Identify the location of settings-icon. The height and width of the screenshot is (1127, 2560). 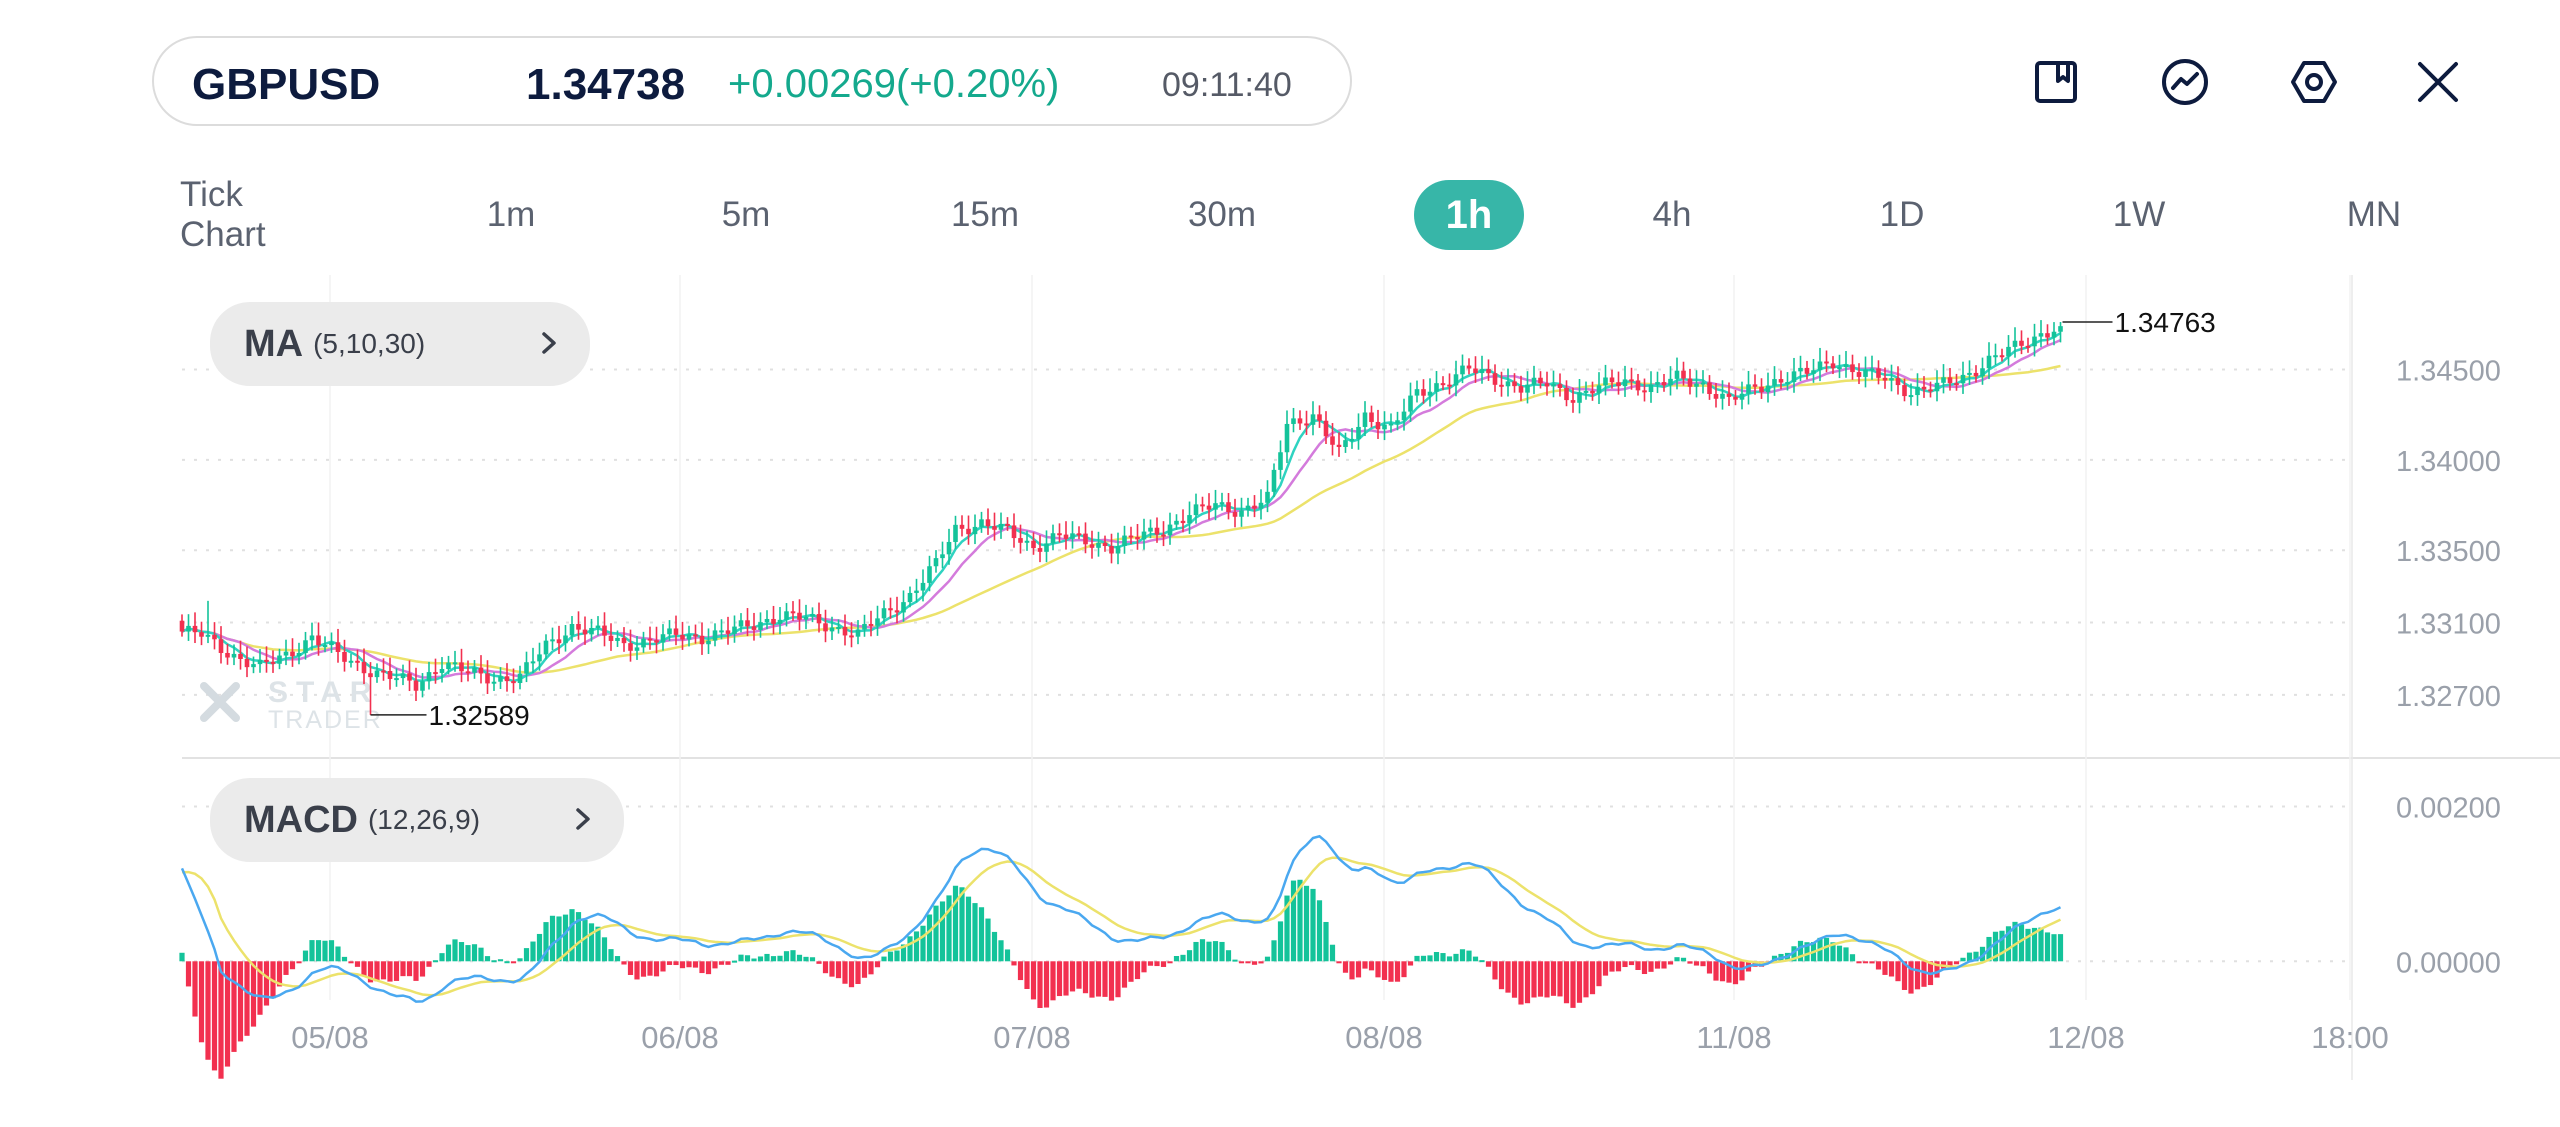
(2314, 82).